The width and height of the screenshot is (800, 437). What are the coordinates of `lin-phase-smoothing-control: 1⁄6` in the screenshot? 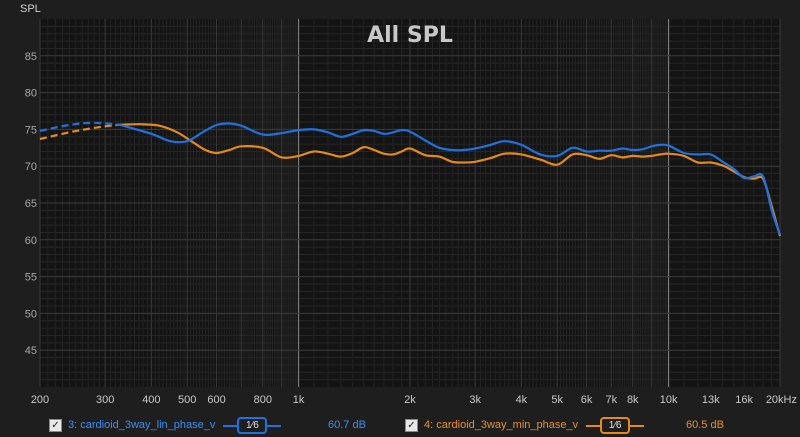 It's located at (252, 425).